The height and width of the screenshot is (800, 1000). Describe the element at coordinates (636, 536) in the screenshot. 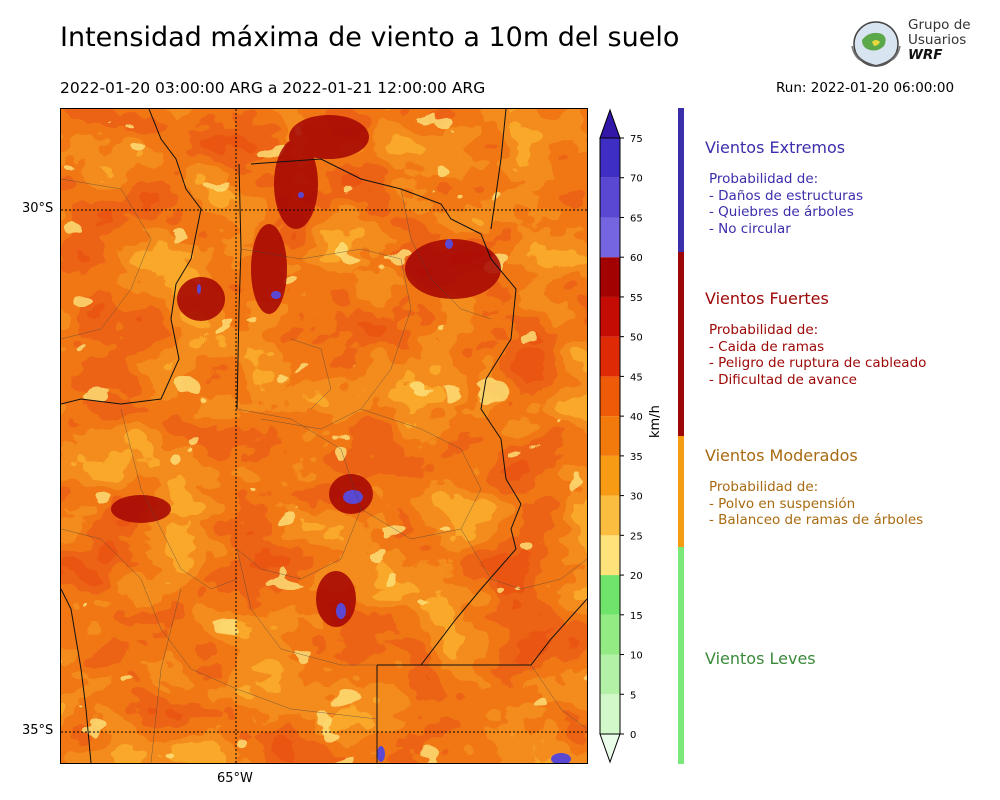

I see `colorbar-tick-label: 25` at that location.